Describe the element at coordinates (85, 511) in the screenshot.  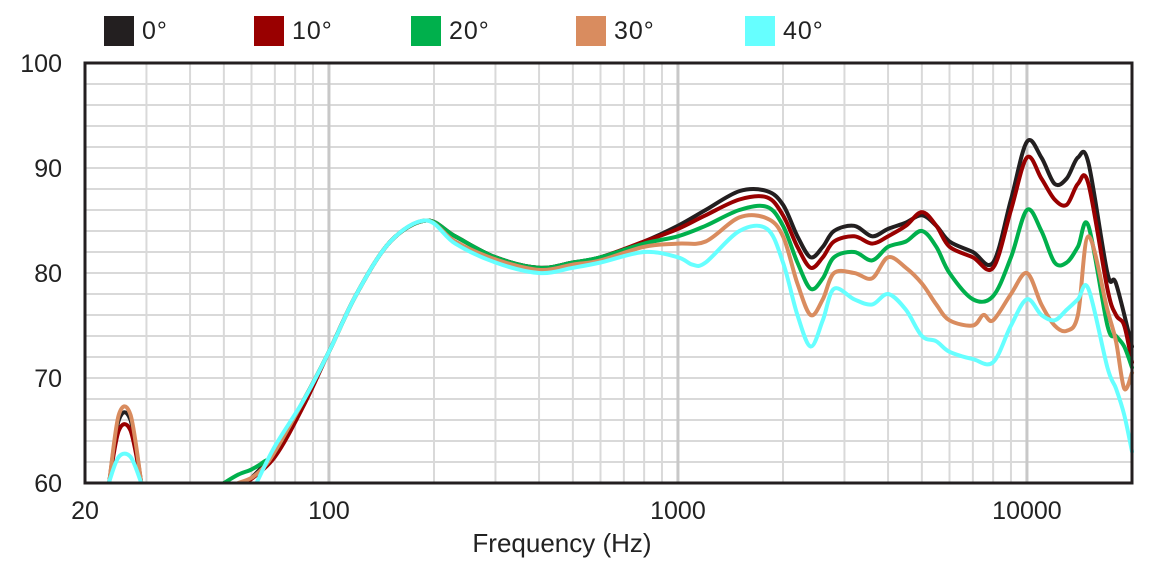
I see `x-tick-label: 20` at that location.